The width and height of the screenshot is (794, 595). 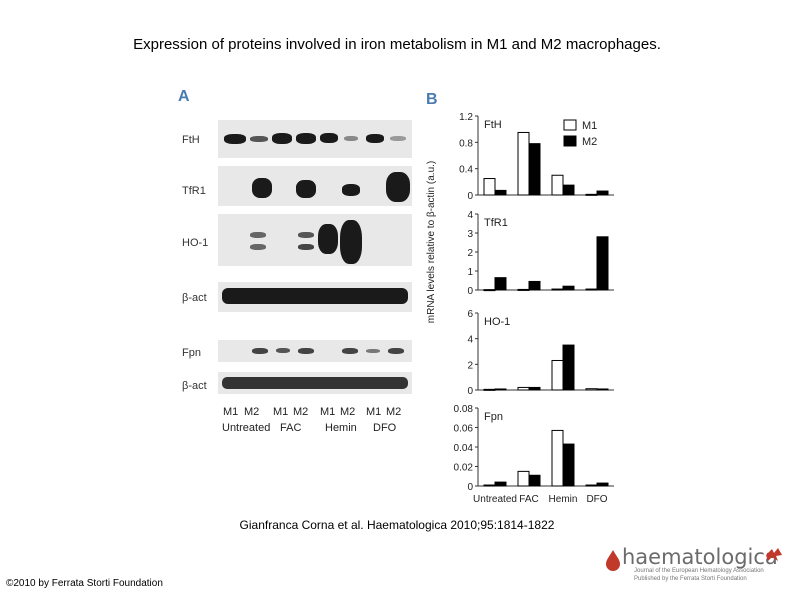 I want to click on y-tick-label: 6, so click(x=470, y=314).